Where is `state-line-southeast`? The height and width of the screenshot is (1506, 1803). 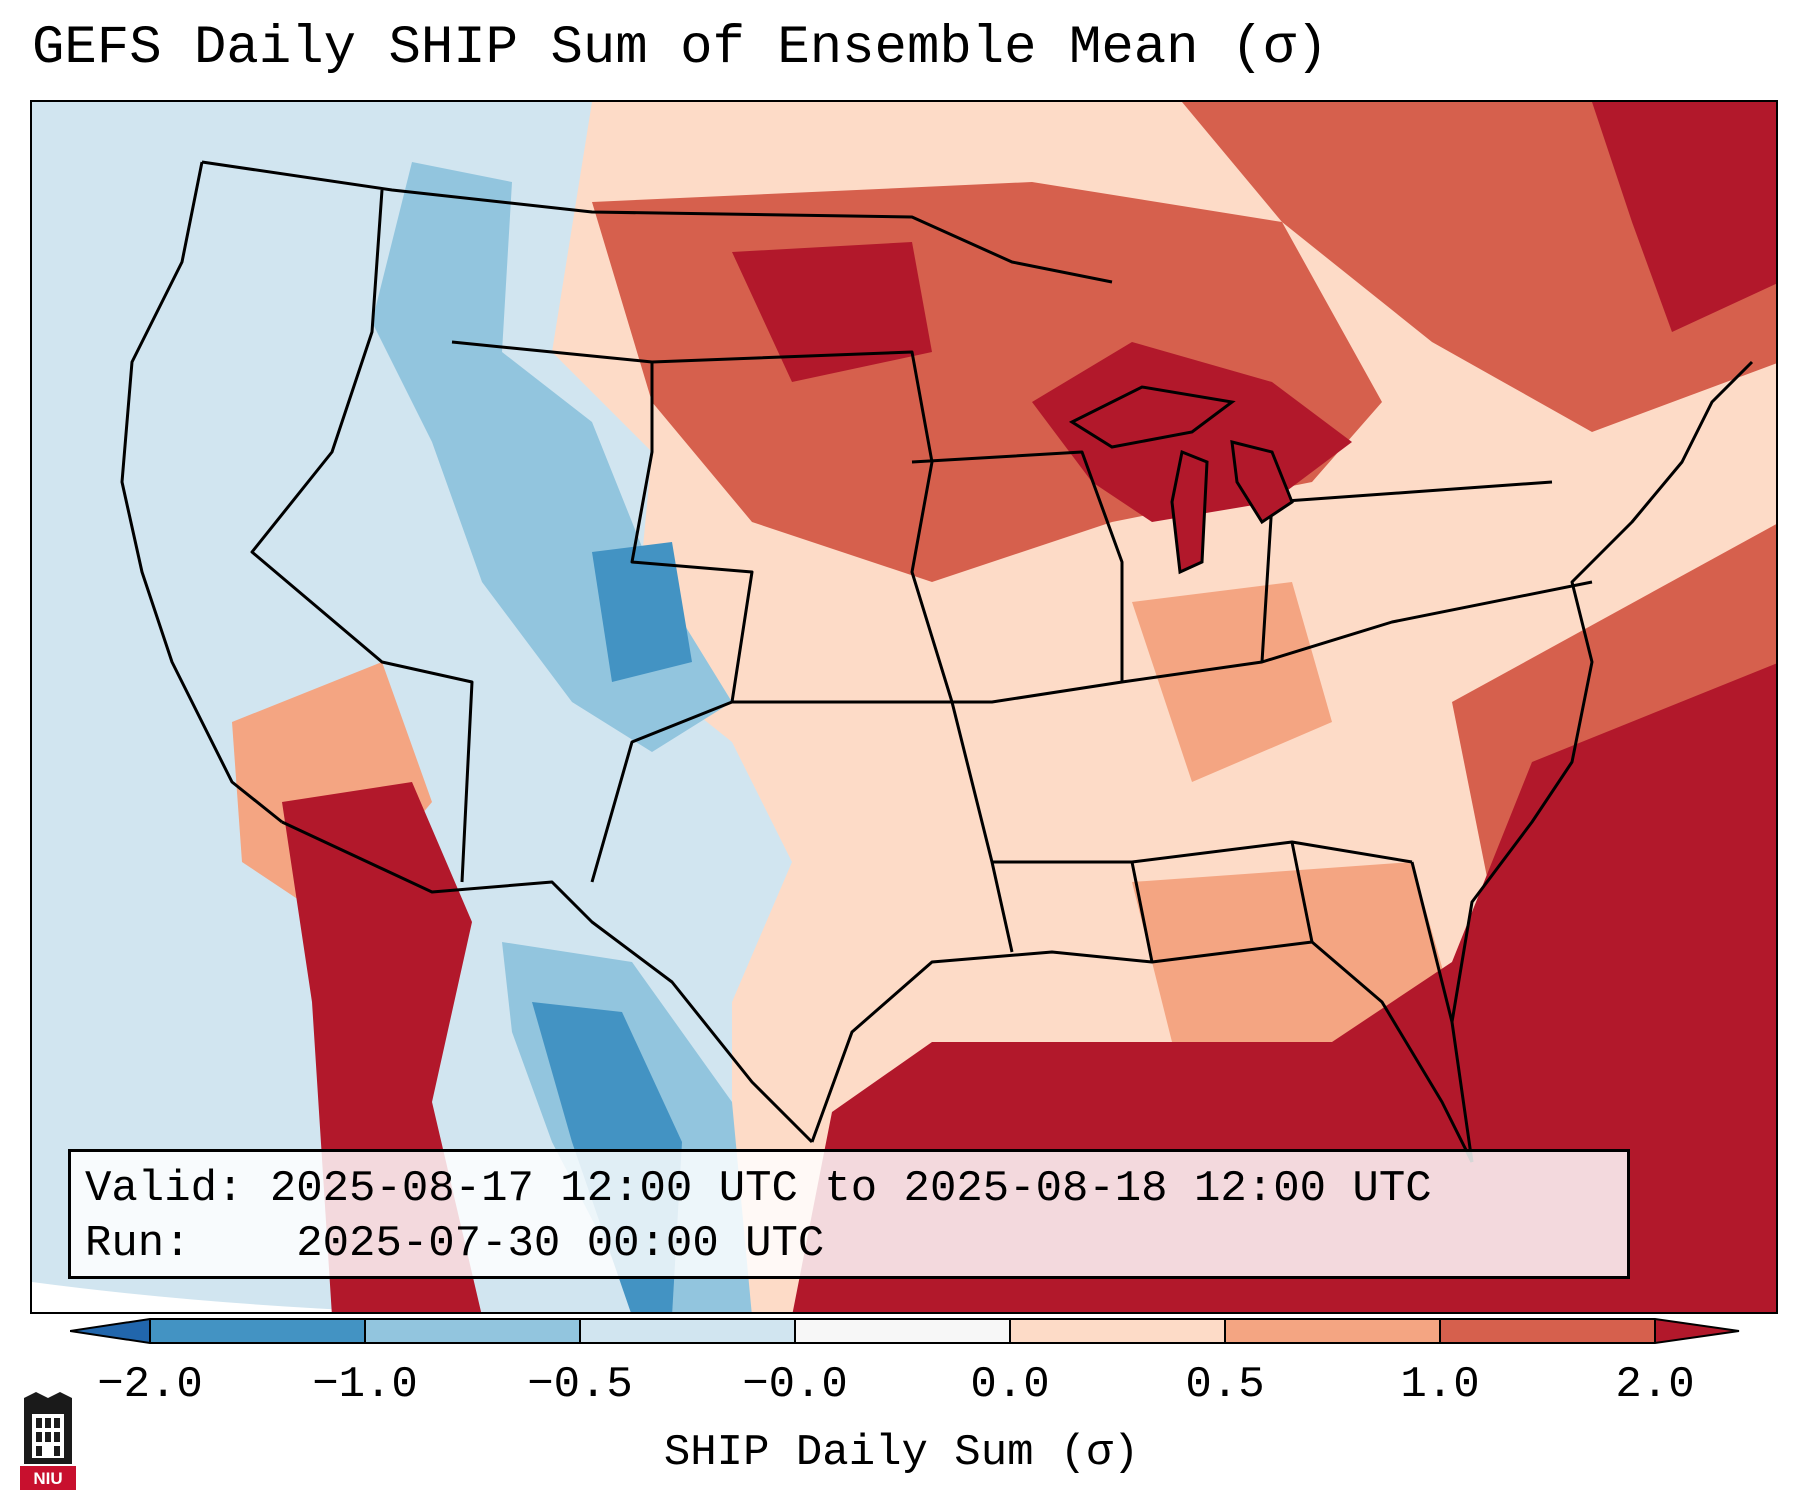 state-line-southeast is located at coordinates (1292, 932).